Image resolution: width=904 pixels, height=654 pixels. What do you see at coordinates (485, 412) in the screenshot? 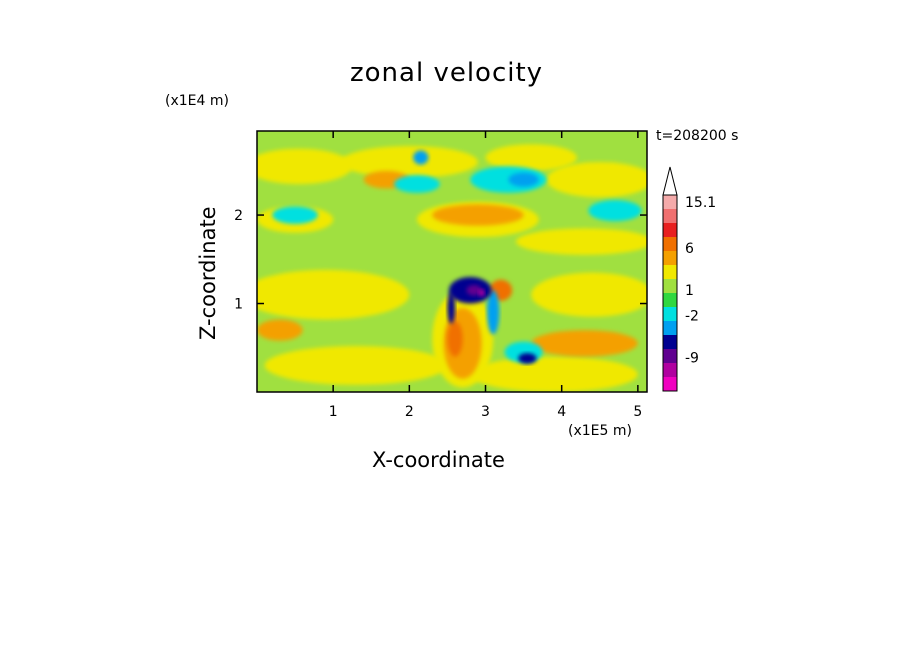
I see `x-tick-label-2: 3` at bounding box center [485, 412].